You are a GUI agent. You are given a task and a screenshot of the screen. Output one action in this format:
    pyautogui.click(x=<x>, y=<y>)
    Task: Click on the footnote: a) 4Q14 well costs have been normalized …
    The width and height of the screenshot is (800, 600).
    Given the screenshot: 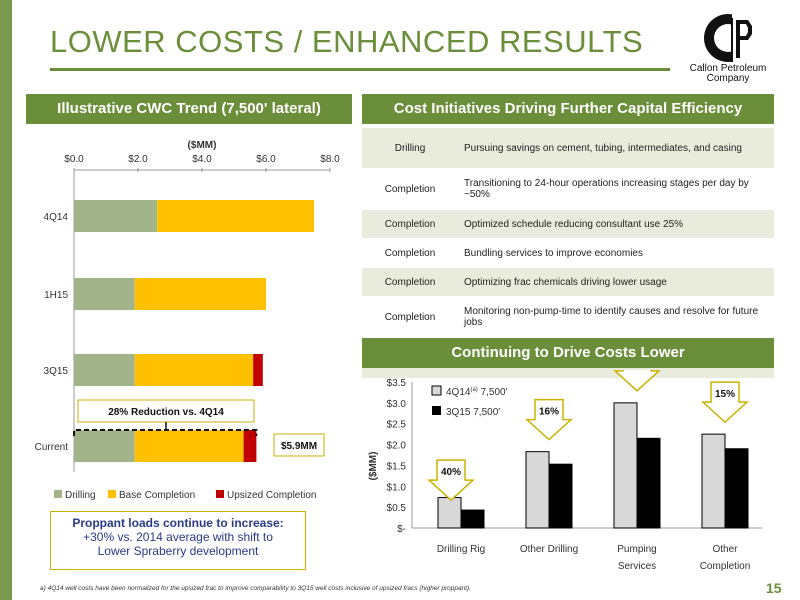 What is the action you would take?
    pyautogui.click(x=256, y=588)
    